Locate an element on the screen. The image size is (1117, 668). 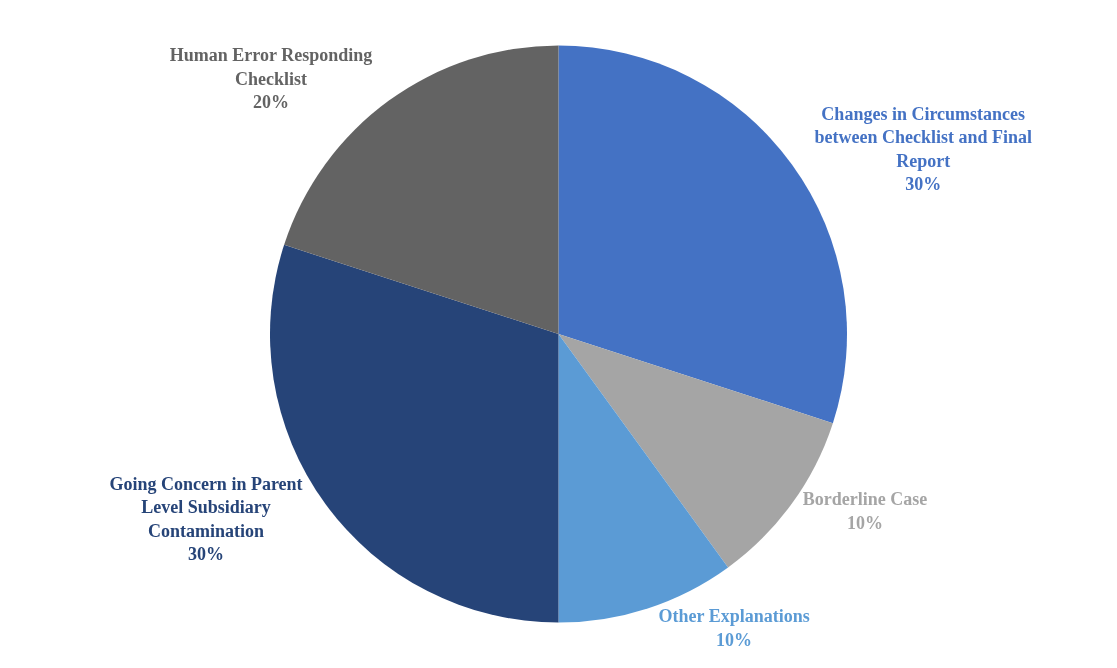
slice-label: Other Explanations is located at coordinates (734, 616).